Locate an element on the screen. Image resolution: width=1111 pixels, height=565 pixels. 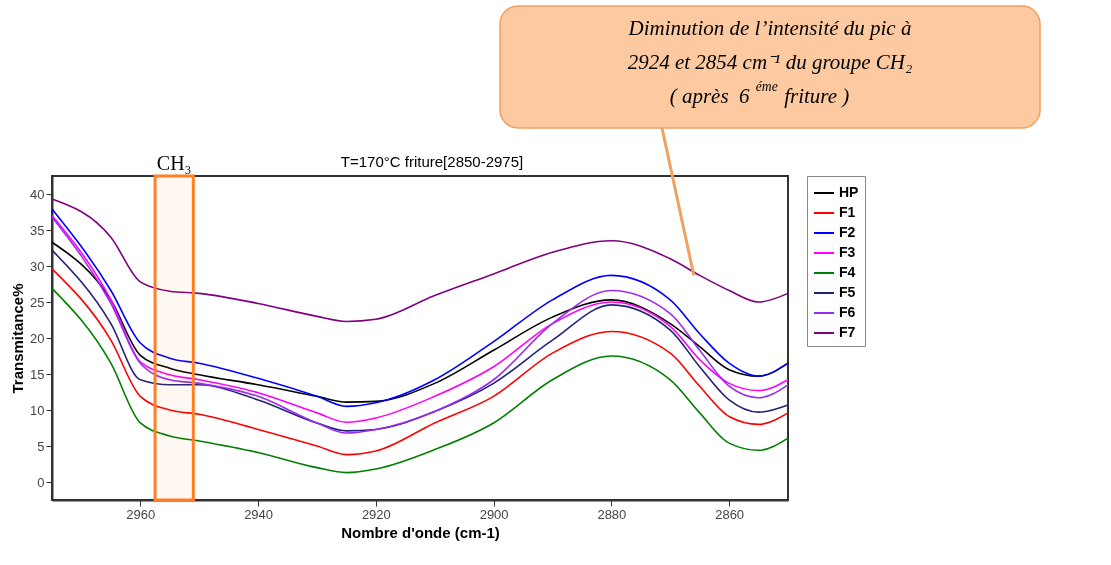
x-tick-label: 2920 is located at coordinates (376, 514).